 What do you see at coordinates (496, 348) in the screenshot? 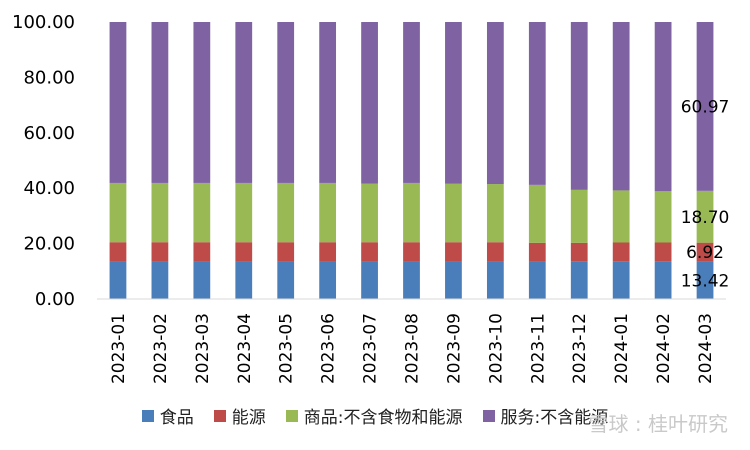
I see `x-tick-label: 2023-10` at bounding box center [496, 348].